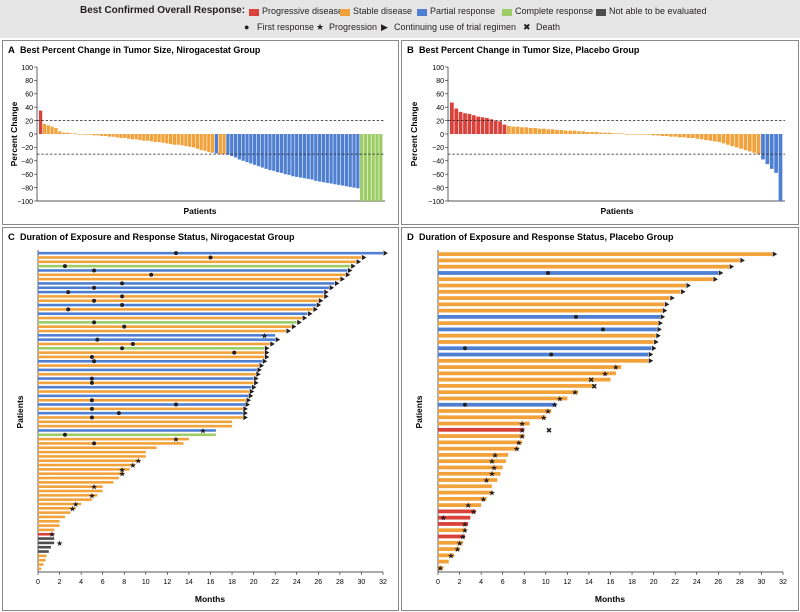 This screenshot has width=800, height=612. What do you see at coordinates (548, 27) in the screenshot?
I see `legend-death: Death` at bounding box center [548, 27].